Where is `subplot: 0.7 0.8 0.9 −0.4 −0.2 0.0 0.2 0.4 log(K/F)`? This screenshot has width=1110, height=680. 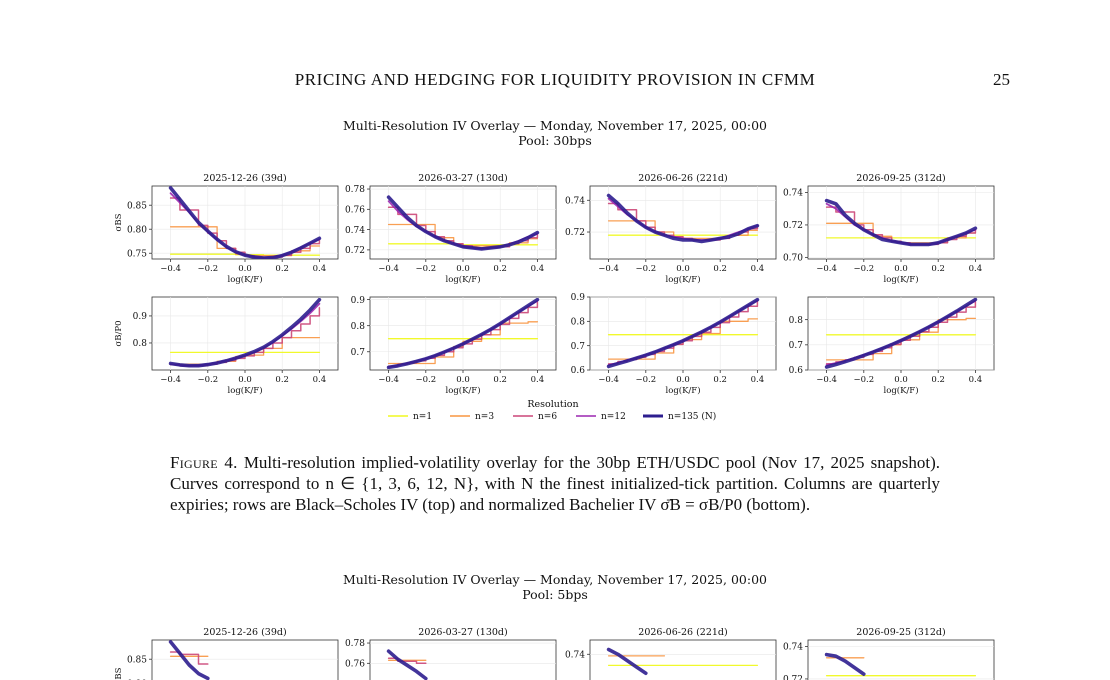
subplot: 0.7 0.8 0.9 −0.4 −0.2 0.0 0.2 0.4 log(K/F) is located at coordinates (454, 346).